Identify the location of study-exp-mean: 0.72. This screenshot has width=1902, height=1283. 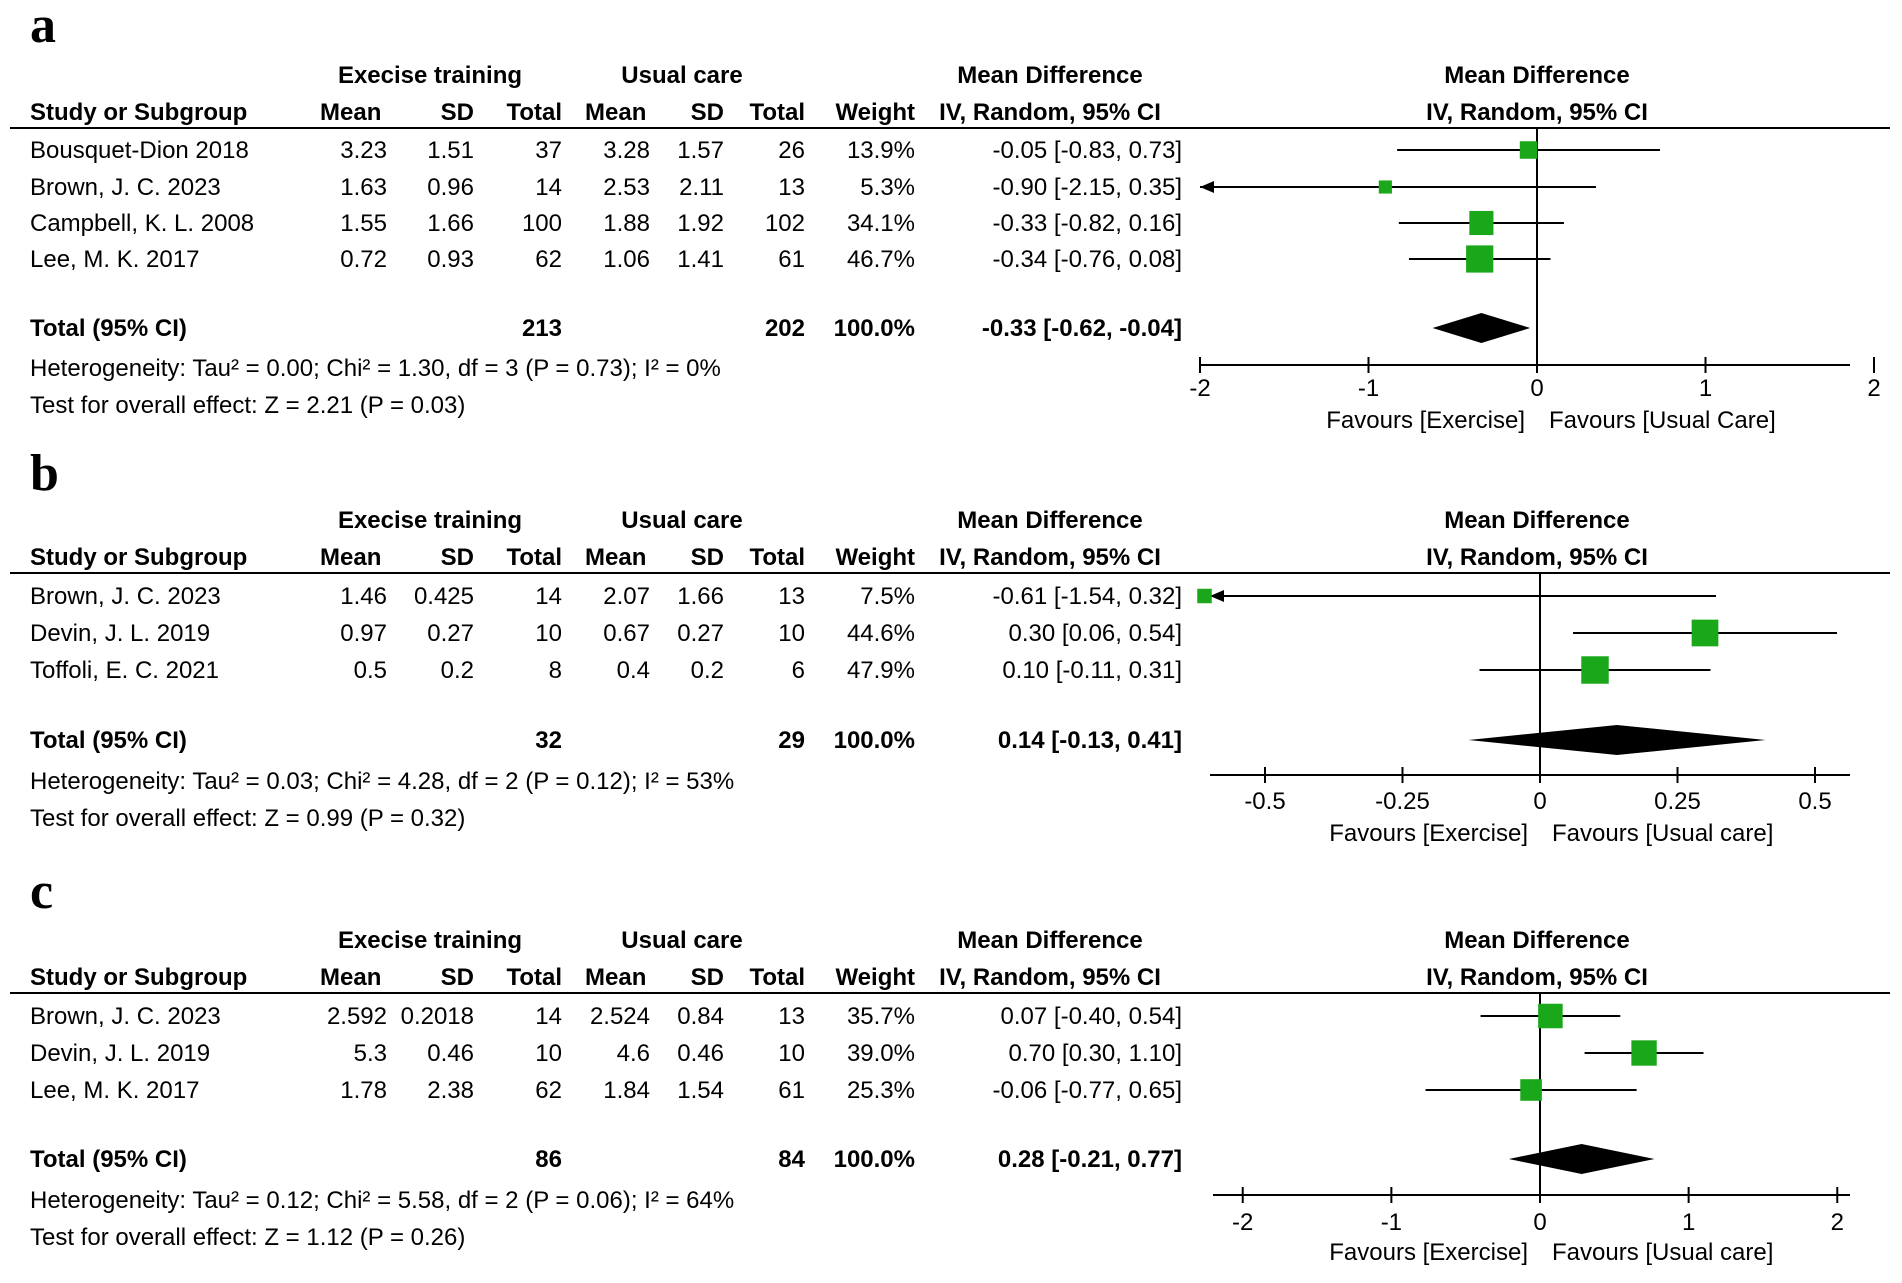
(363, 259).